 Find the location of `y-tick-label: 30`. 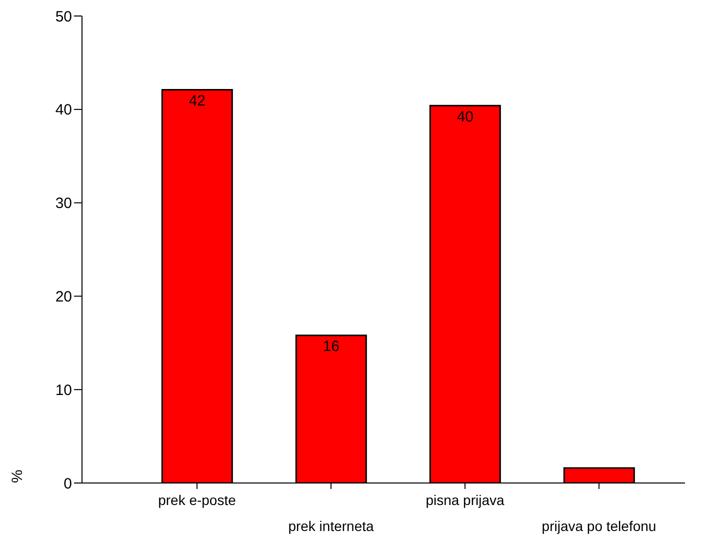

y-tick-label: 30 is located at coordinates (63, 203).